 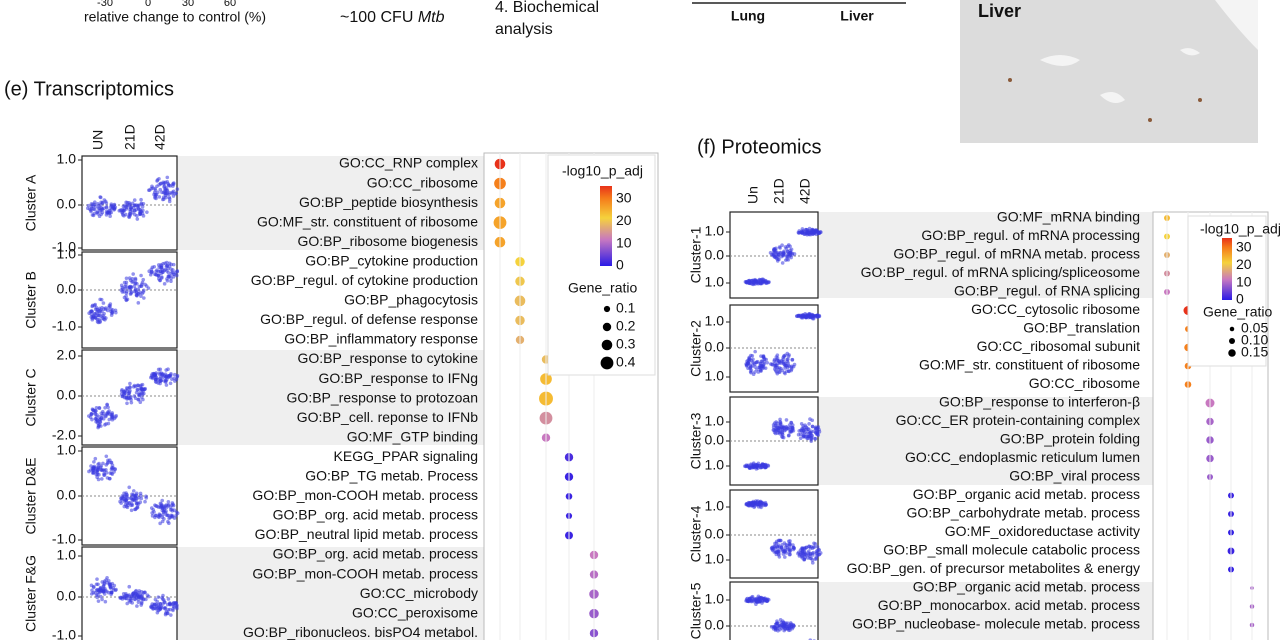 I want to click on legend-title: -log10_p_adj, so click(x=602, y=171).